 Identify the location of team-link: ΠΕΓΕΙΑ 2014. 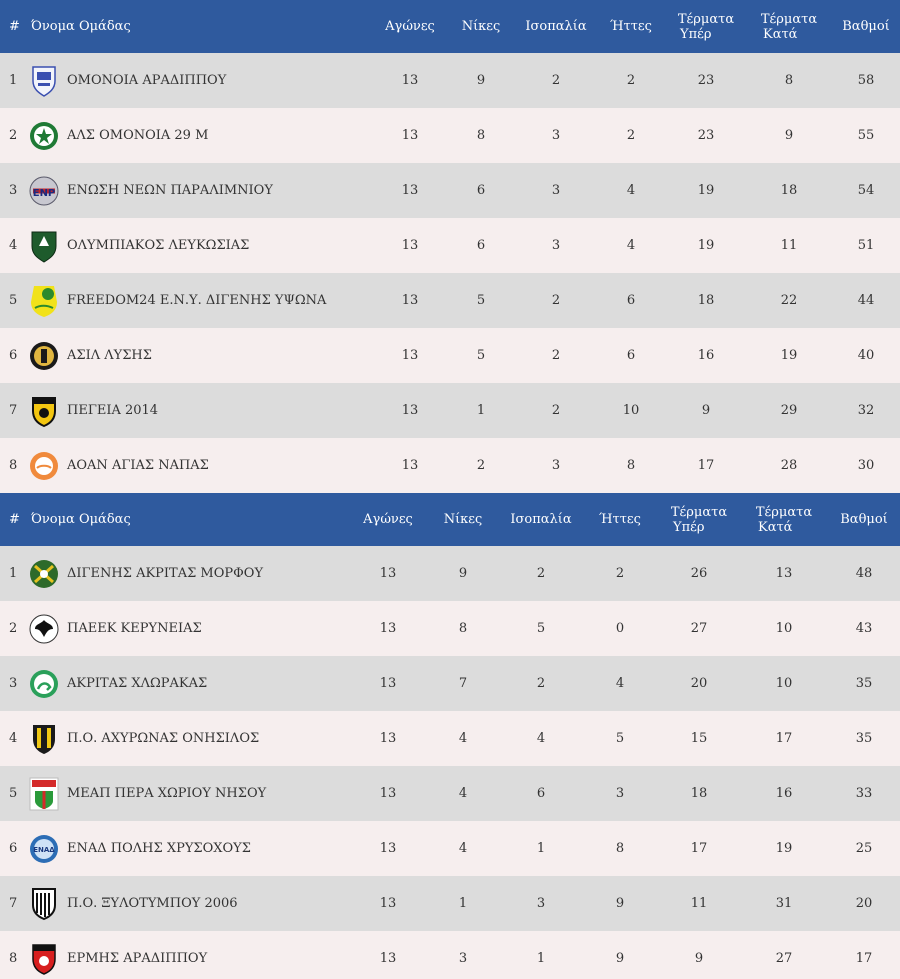
(201, 411).